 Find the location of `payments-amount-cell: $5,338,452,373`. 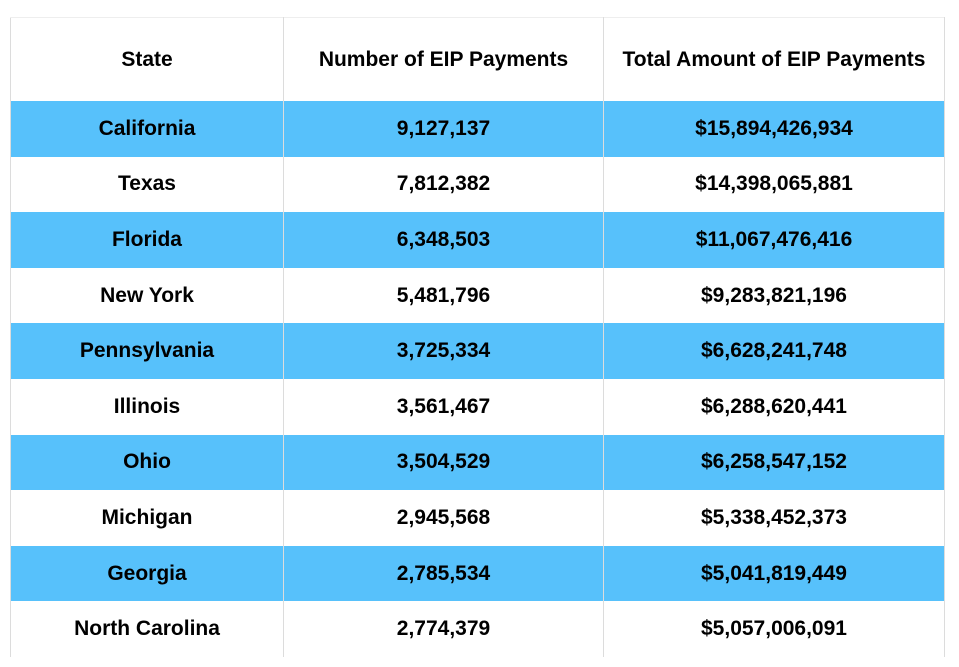

payments-amount-cell: $5,338,452,373 is located at coordinates (774, 518).